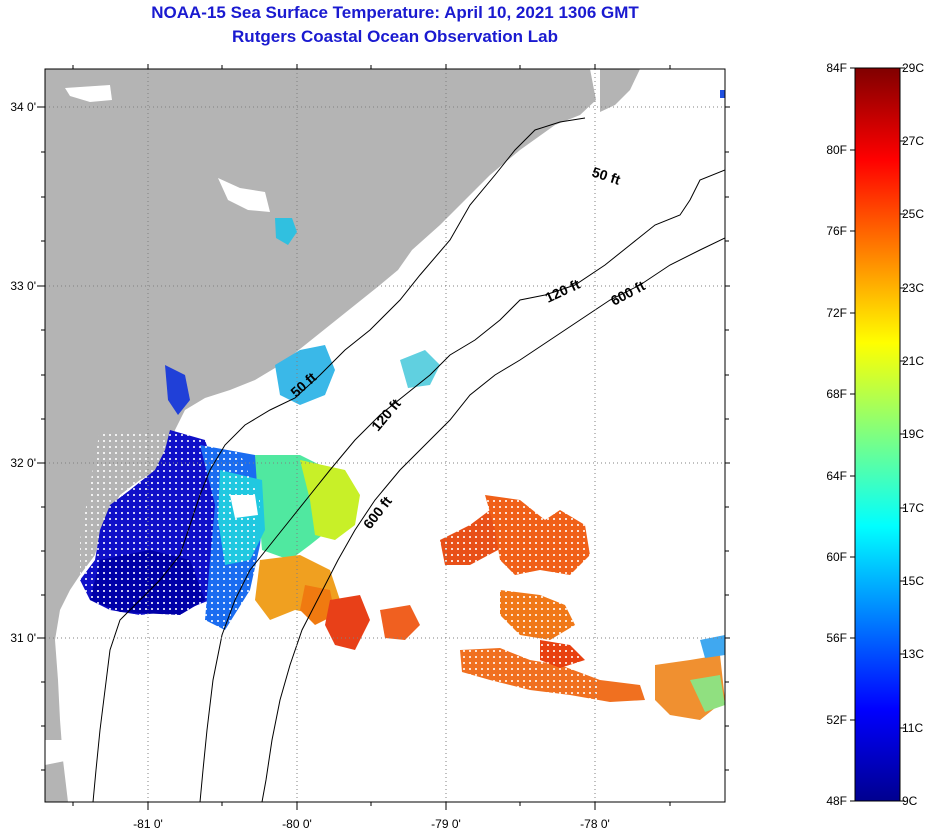 The width and height of the screenshot is (928, 832). I want to click on fahrenheit-label: 80F, so click(836, 150).